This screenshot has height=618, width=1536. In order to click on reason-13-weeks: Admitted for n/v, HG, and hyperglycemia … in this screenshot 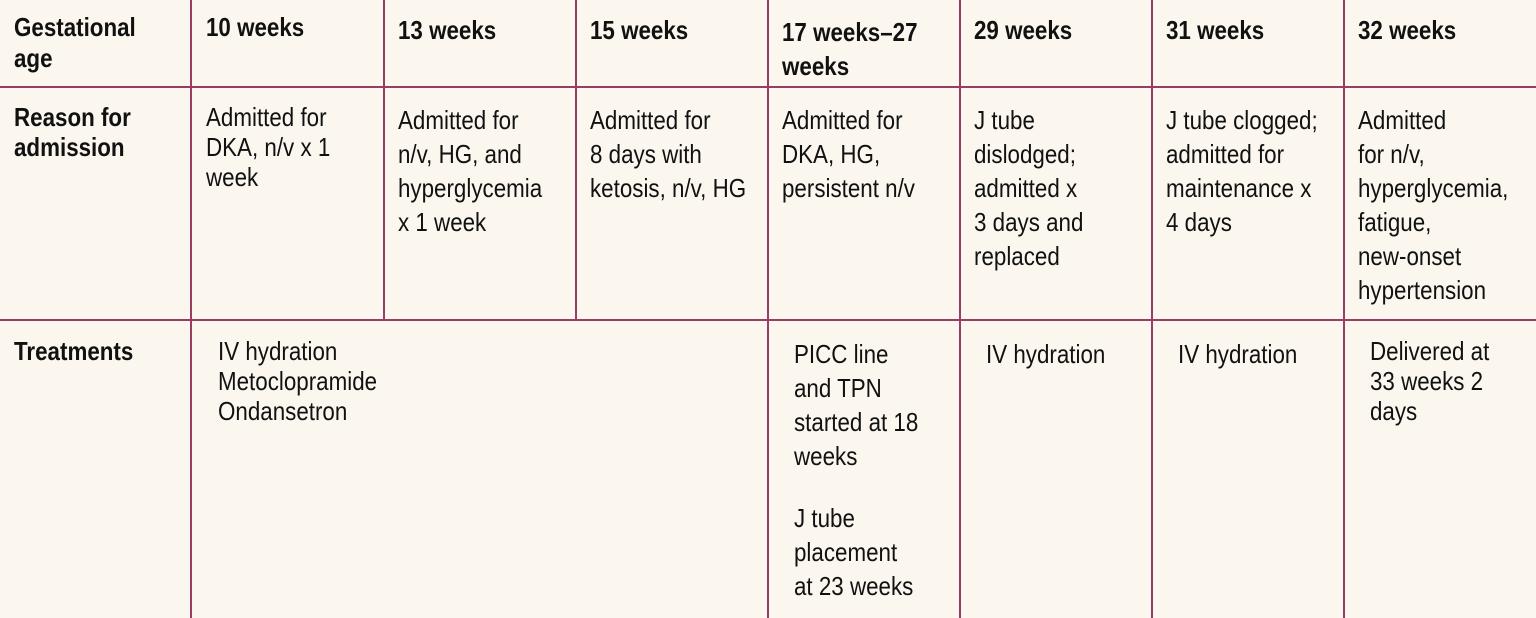, I will do `click(470, 171)`.